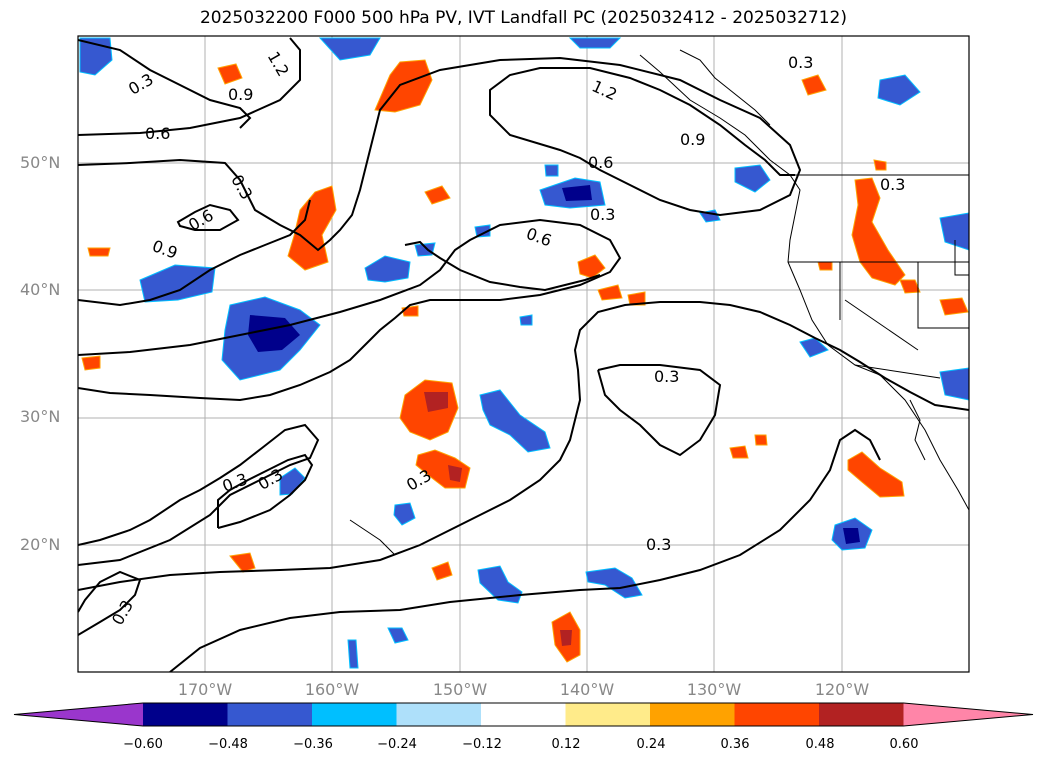 The image size is (1047, 765). What do you see at coordinates (904, 744) in the screenshot?
I see `colorbar-tick: 0.60` at bounding box center [904, 744].